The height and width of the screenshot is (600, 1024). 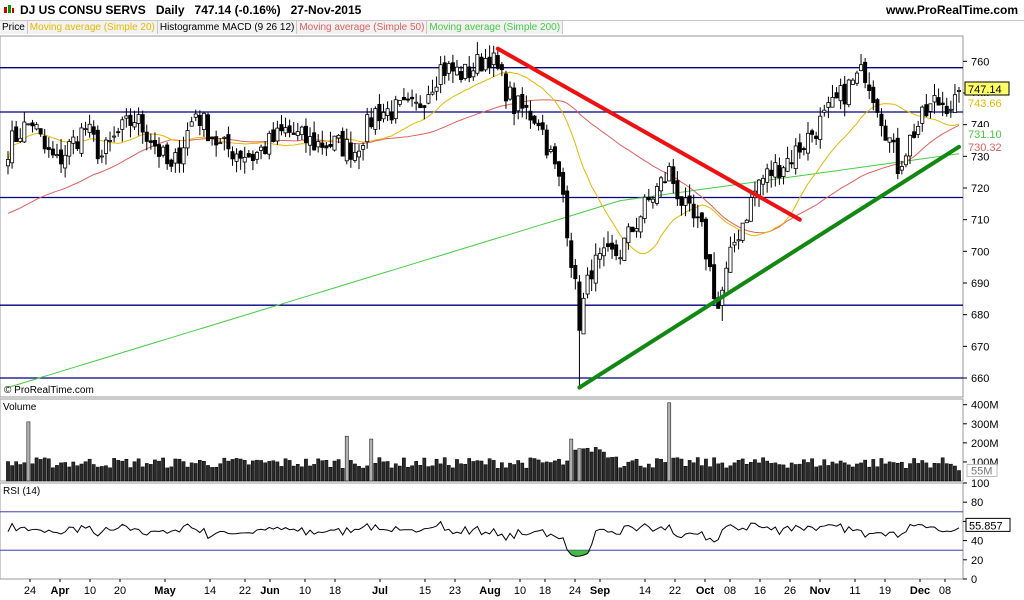 I want to click on site-label: www.ProRealTime.com, so click(x=951, y=10).